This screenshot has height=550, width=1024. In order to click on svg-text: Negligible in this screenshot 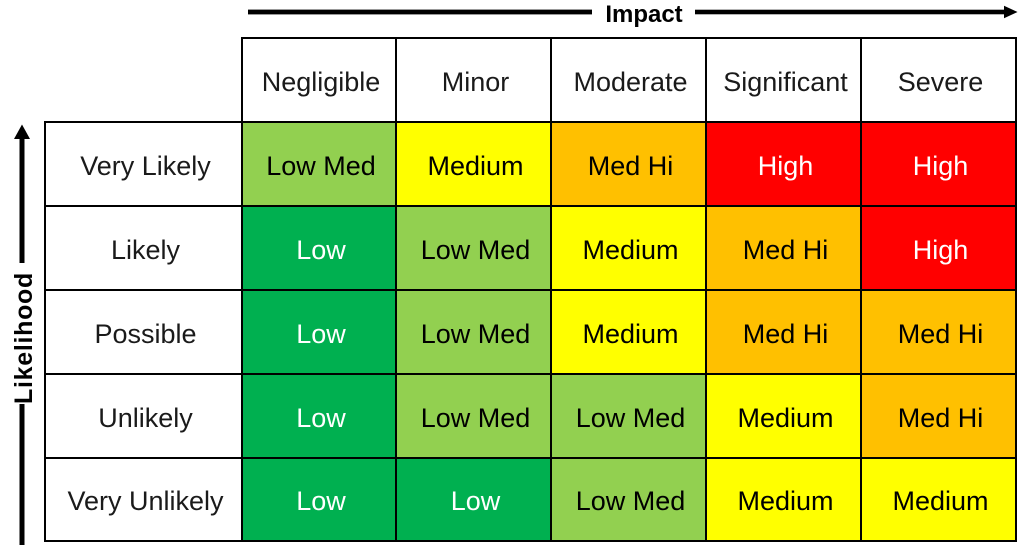, I will do `click(321, 82)`.